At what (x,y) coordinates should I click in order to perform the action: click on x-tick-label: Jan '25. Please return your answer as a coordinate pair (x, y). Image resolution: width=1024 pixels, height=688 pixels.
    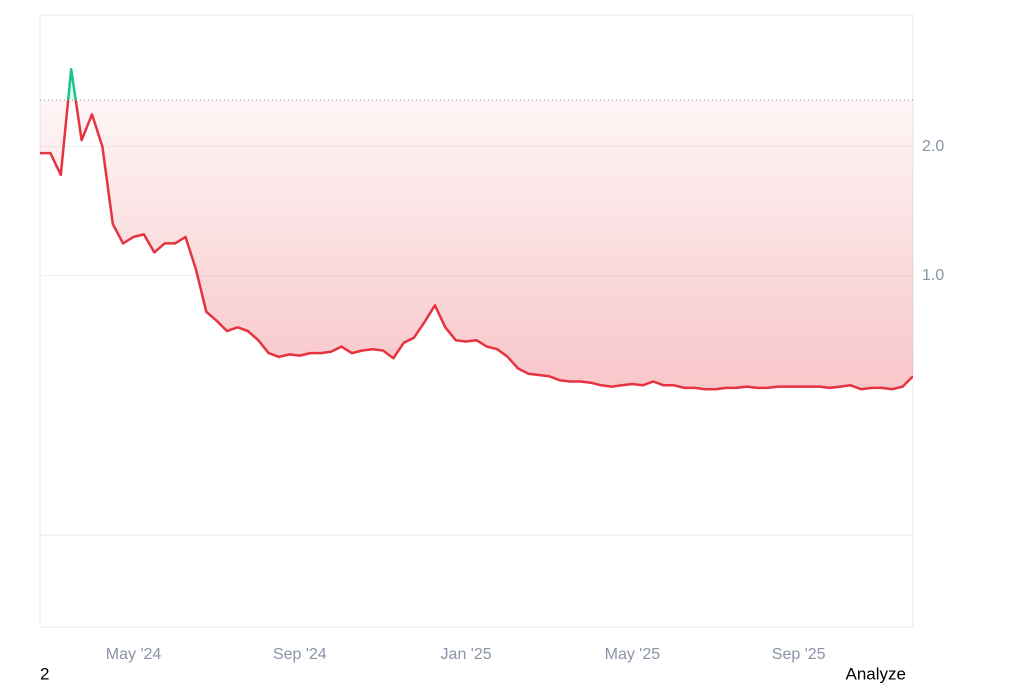
    Looking at the image, I should click on (466, 654).